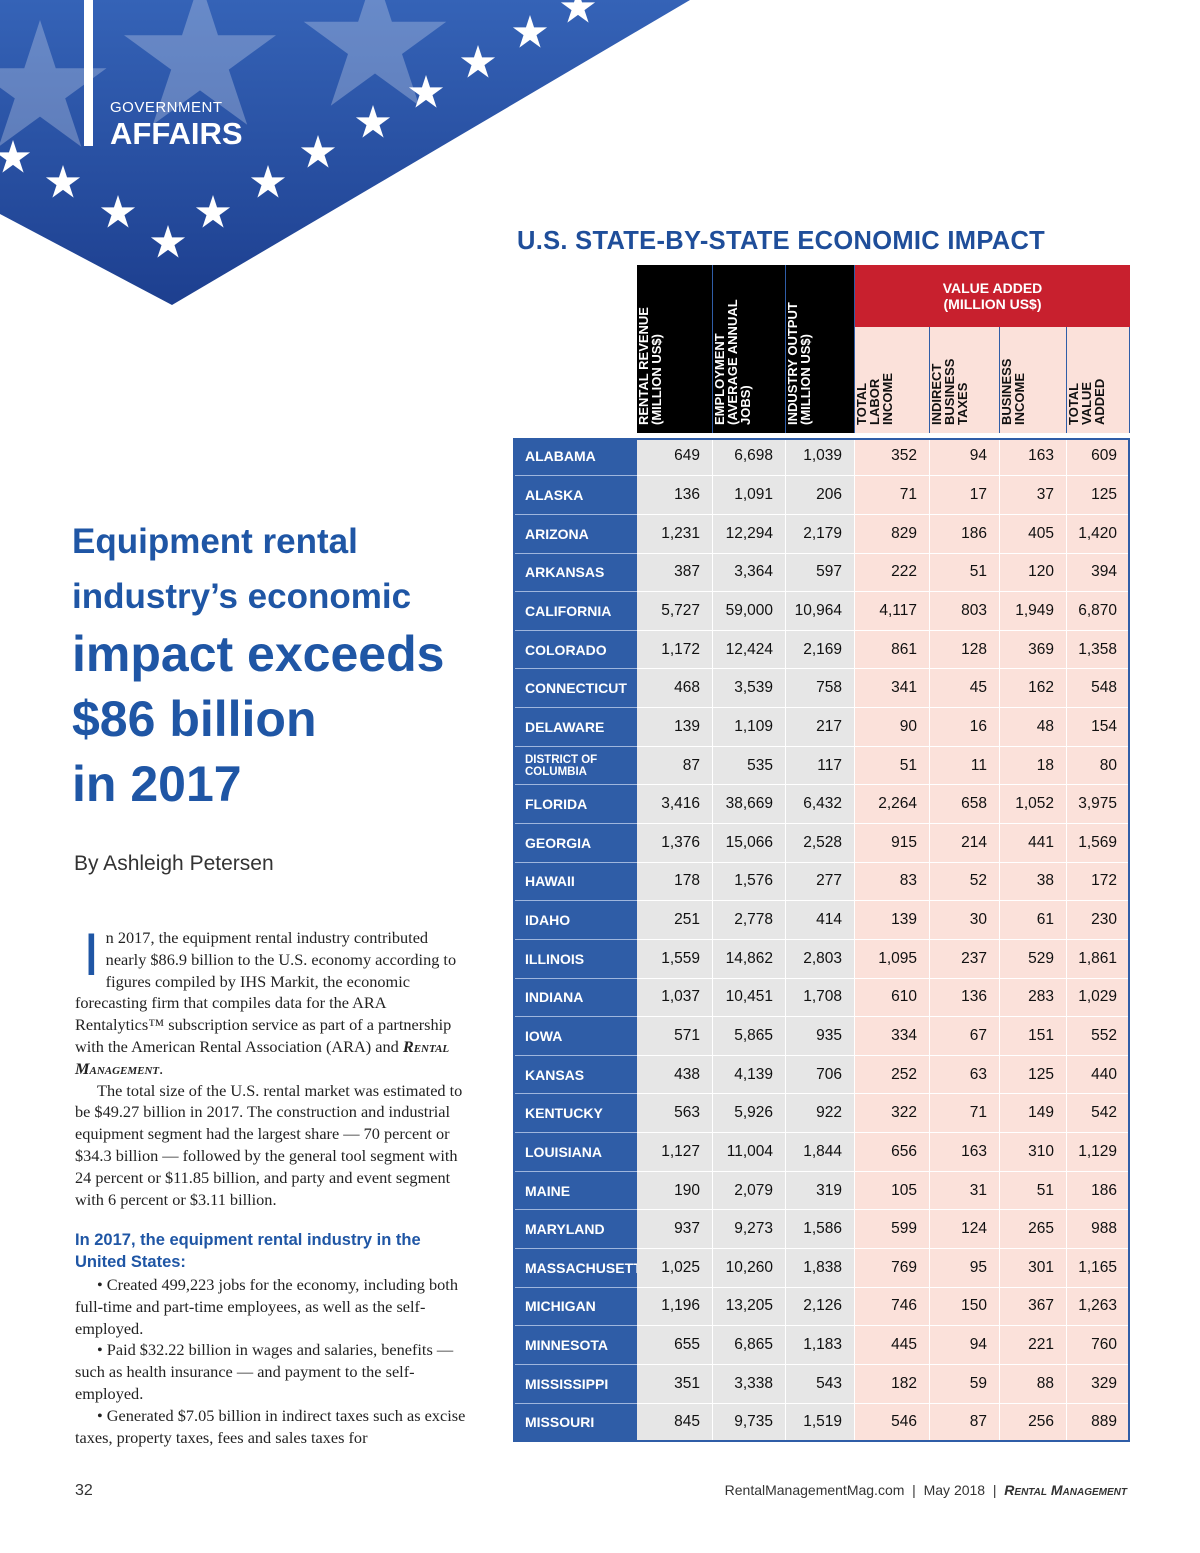 The width and height of the screenshot is (1200, 1553). Describe the element at coordinates (820, 1036) in the screenshot. I see `table-cell: 935` at that location.